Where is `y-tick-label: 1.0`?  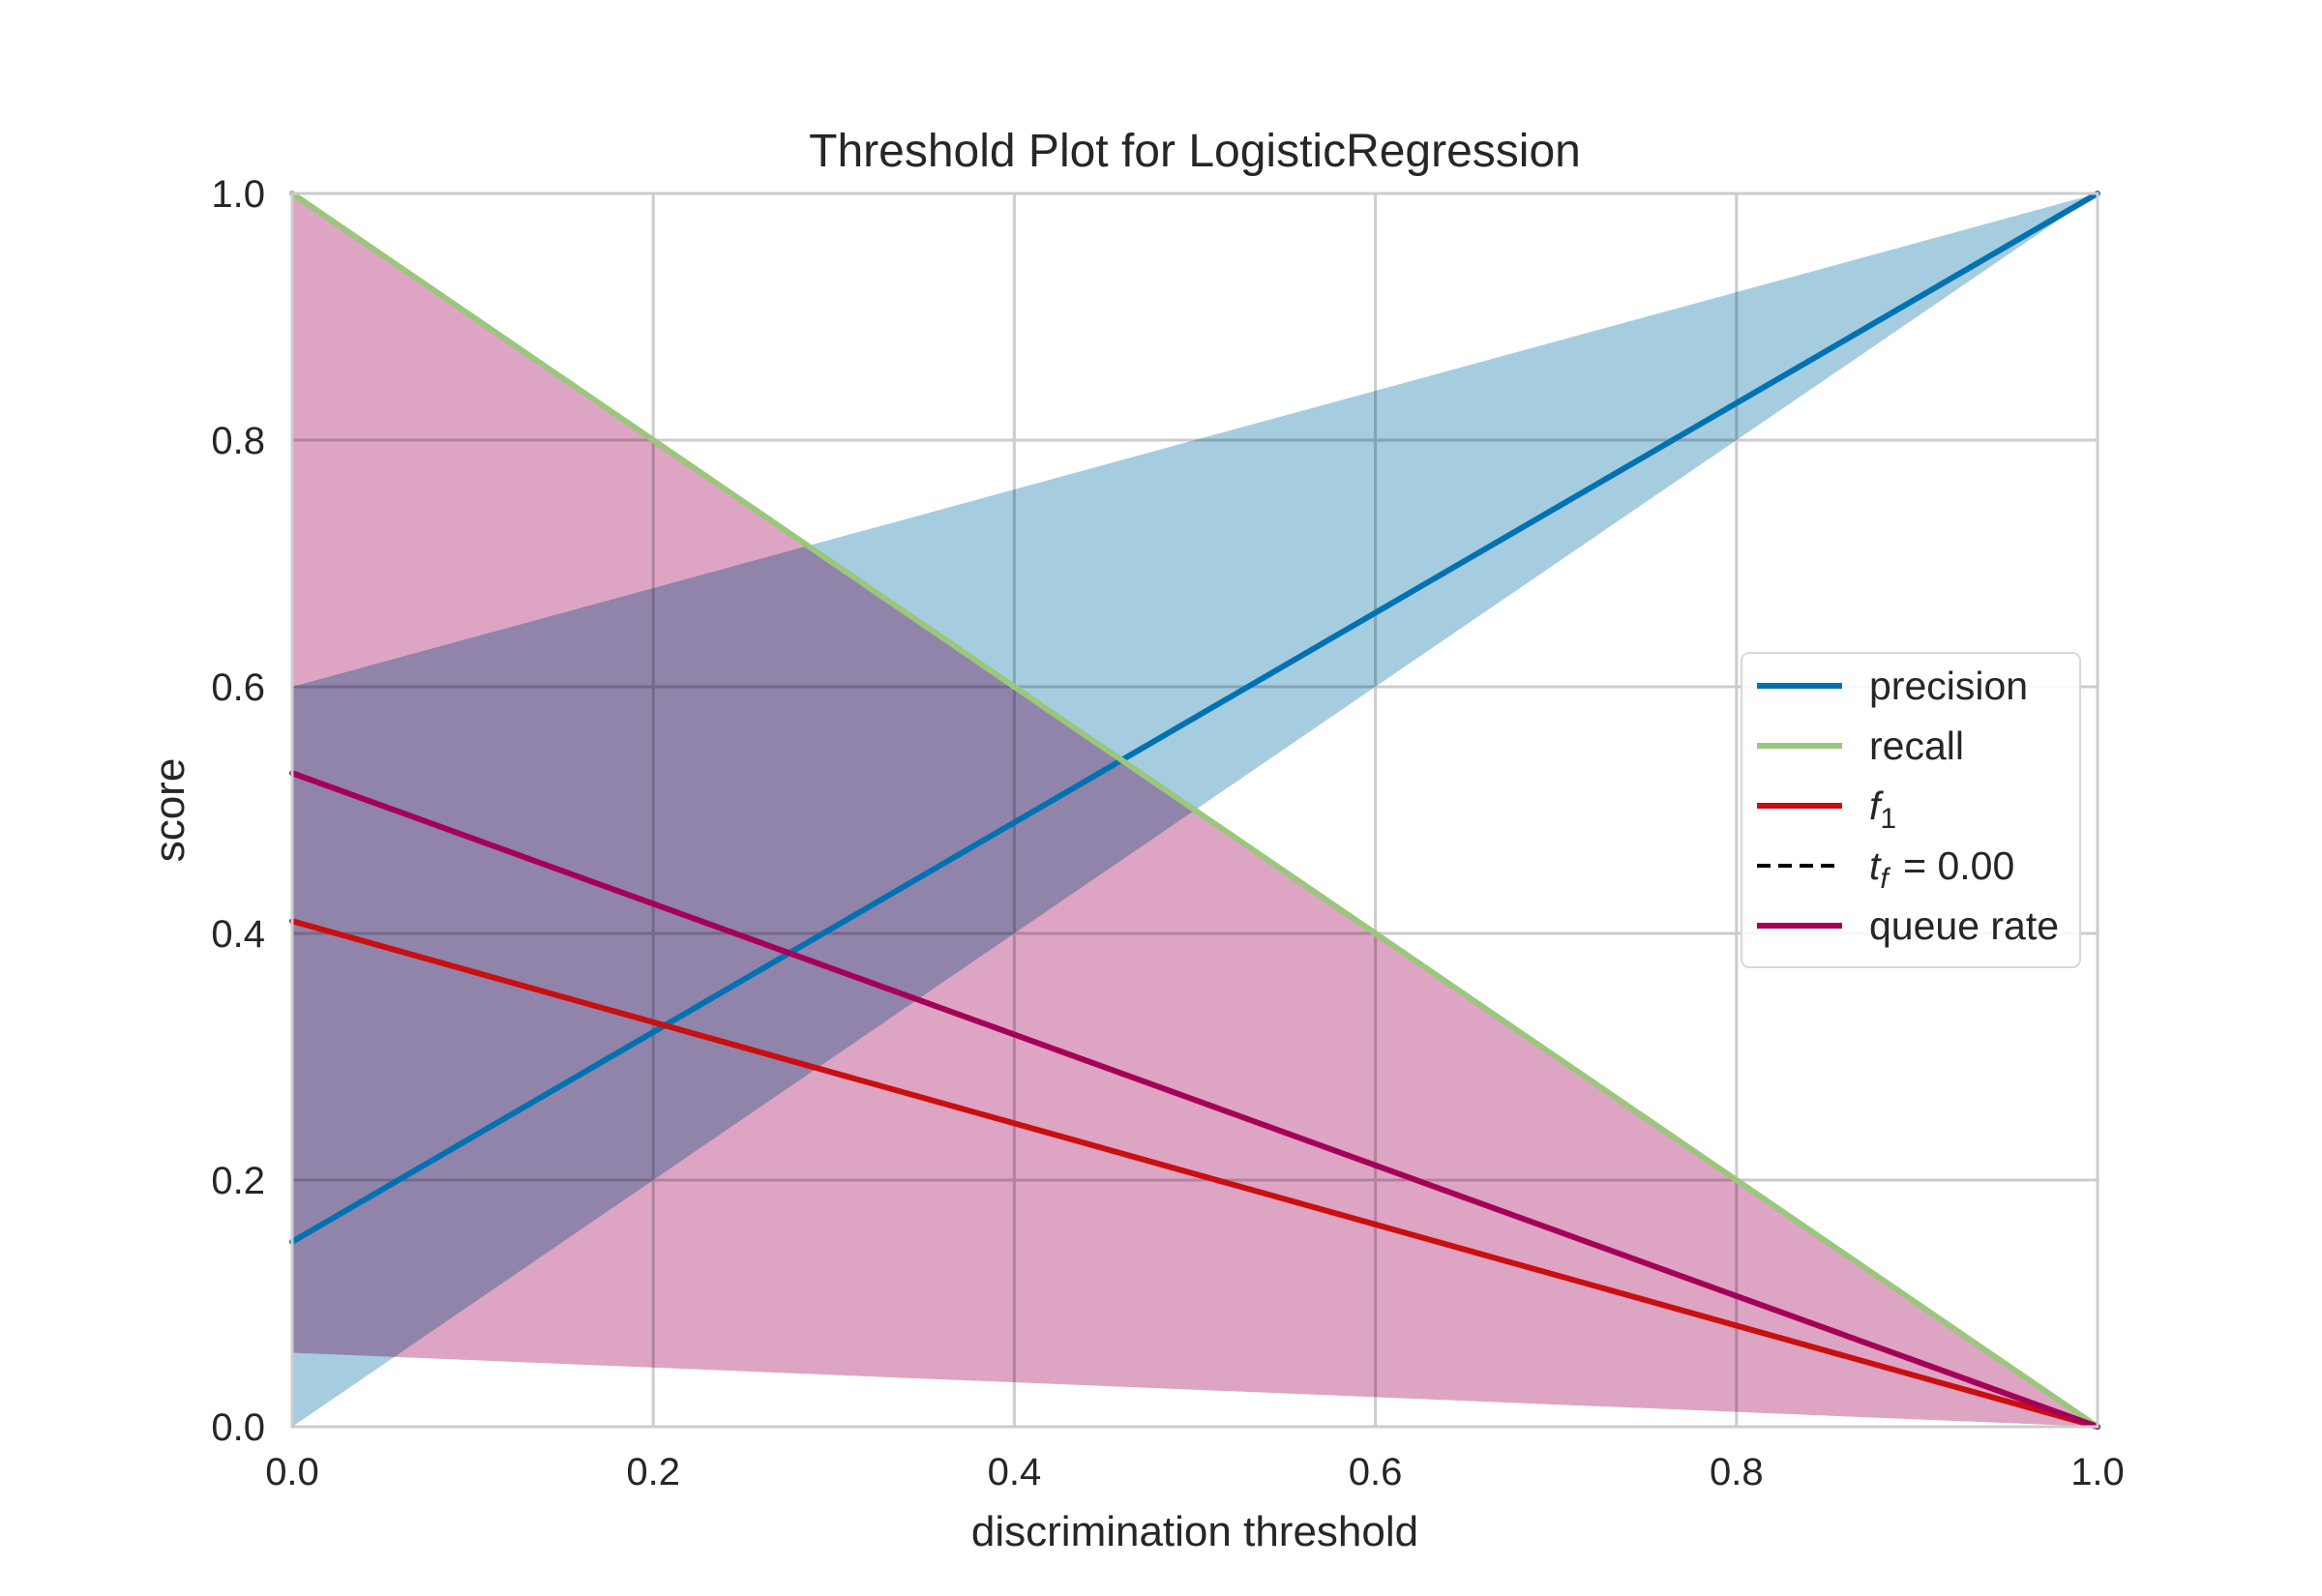
y-tick-label: 1.0 is located at coordinates (238, 194).